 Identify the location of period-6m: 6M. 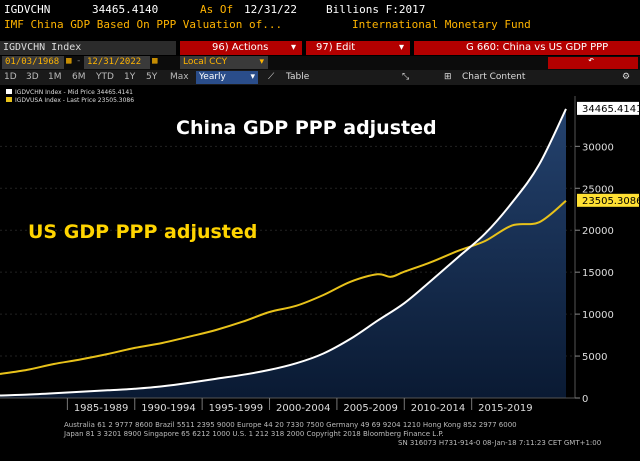
(79, 77).